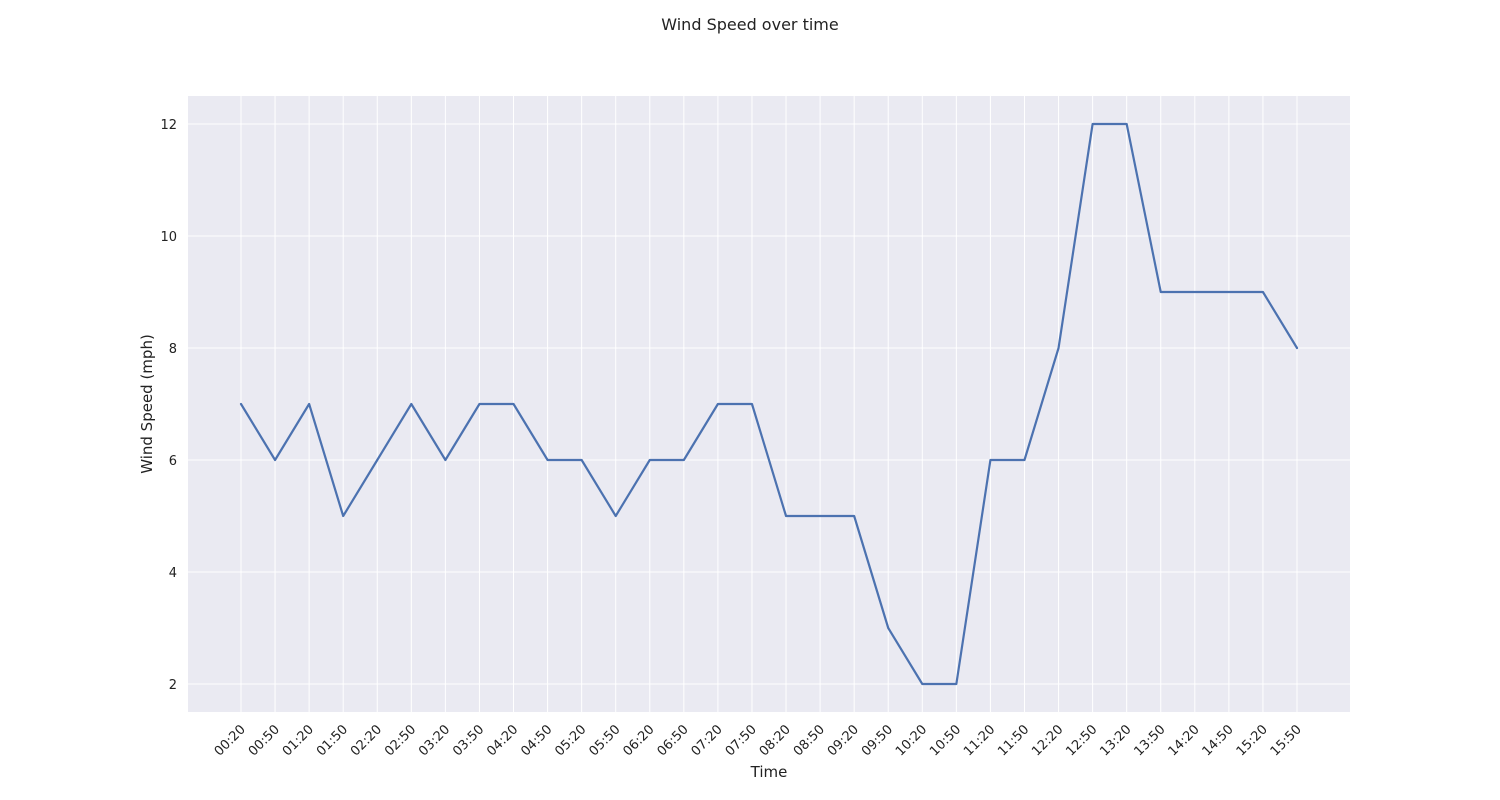  Describe the element at coordinates (911, 740) in the screenshot. I see `x-tick-label: 10:20` at that location.